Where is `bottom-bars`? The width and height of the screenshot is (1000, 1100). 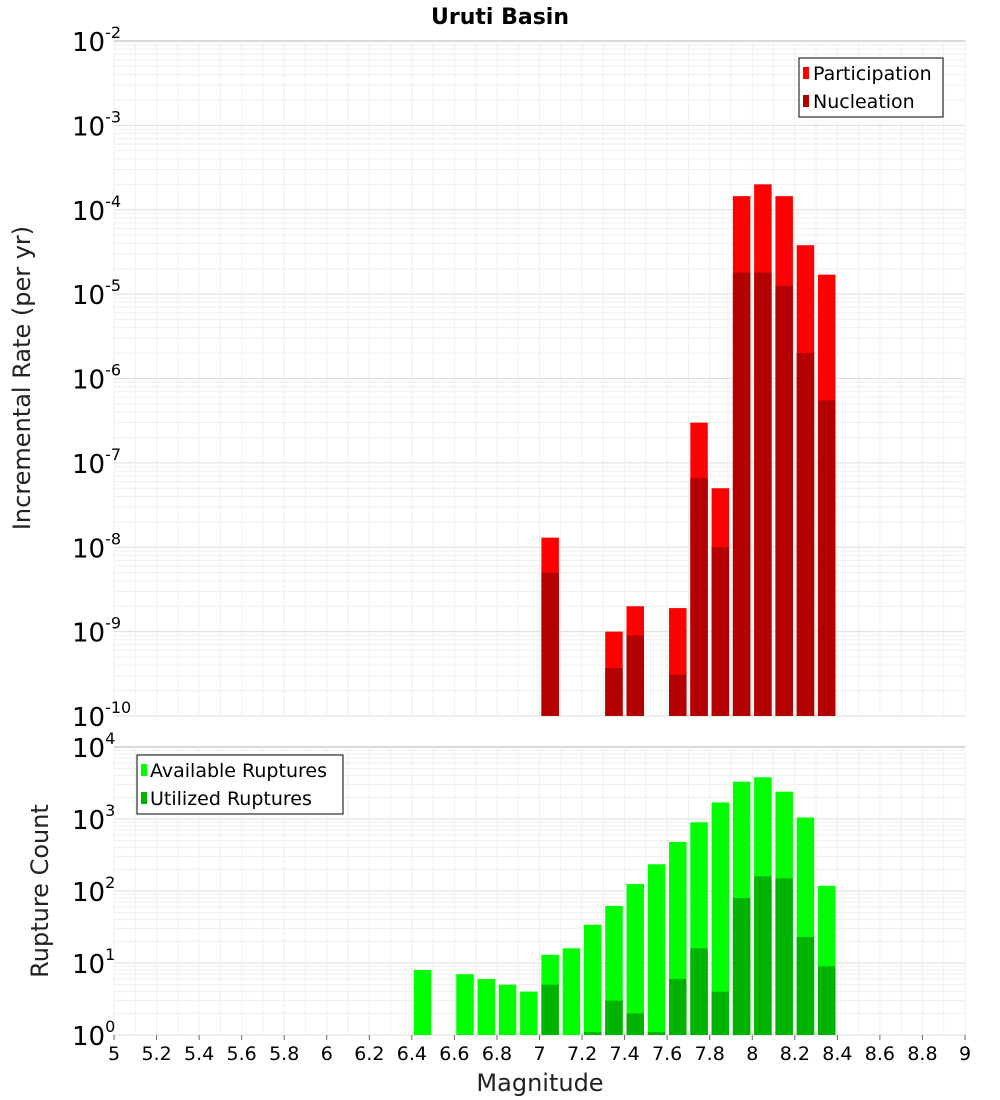
bottom-bars is located at coordinates (624, 906).